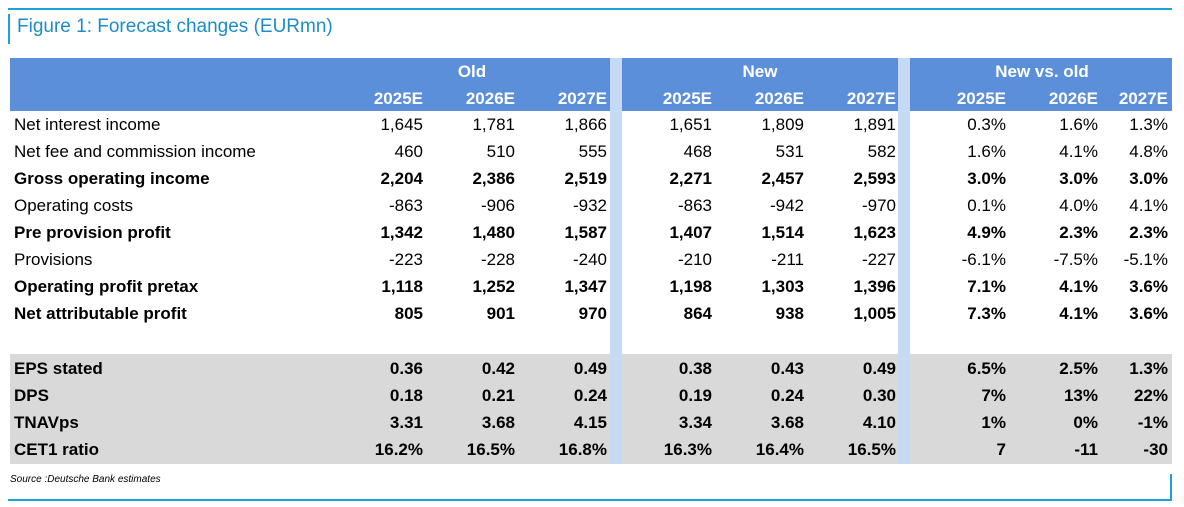  What do you see at coordinates (585, 232) in the screenshot?
I see `table-cell: 1,587` at bounding box center [585, 232].